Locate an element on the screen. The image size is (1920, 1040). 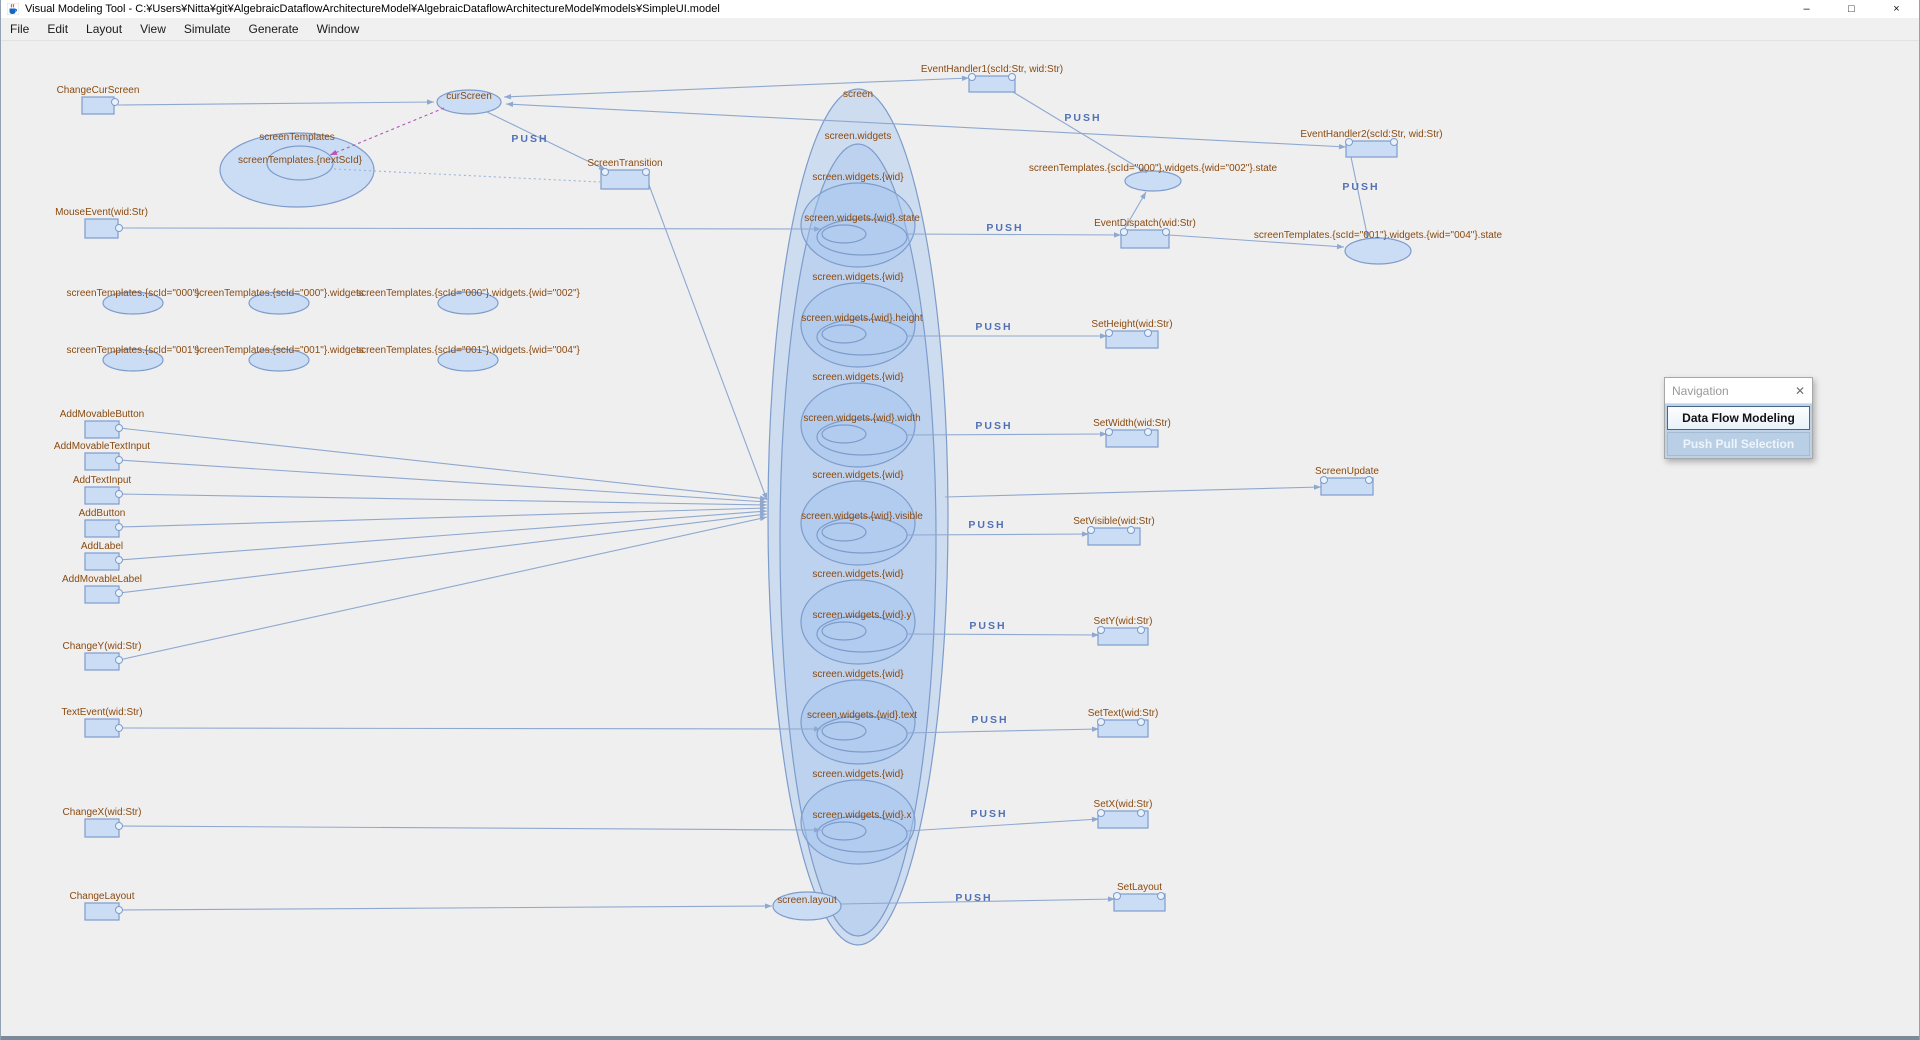
channel-event-handler1 is located at coordinates (992, 84).